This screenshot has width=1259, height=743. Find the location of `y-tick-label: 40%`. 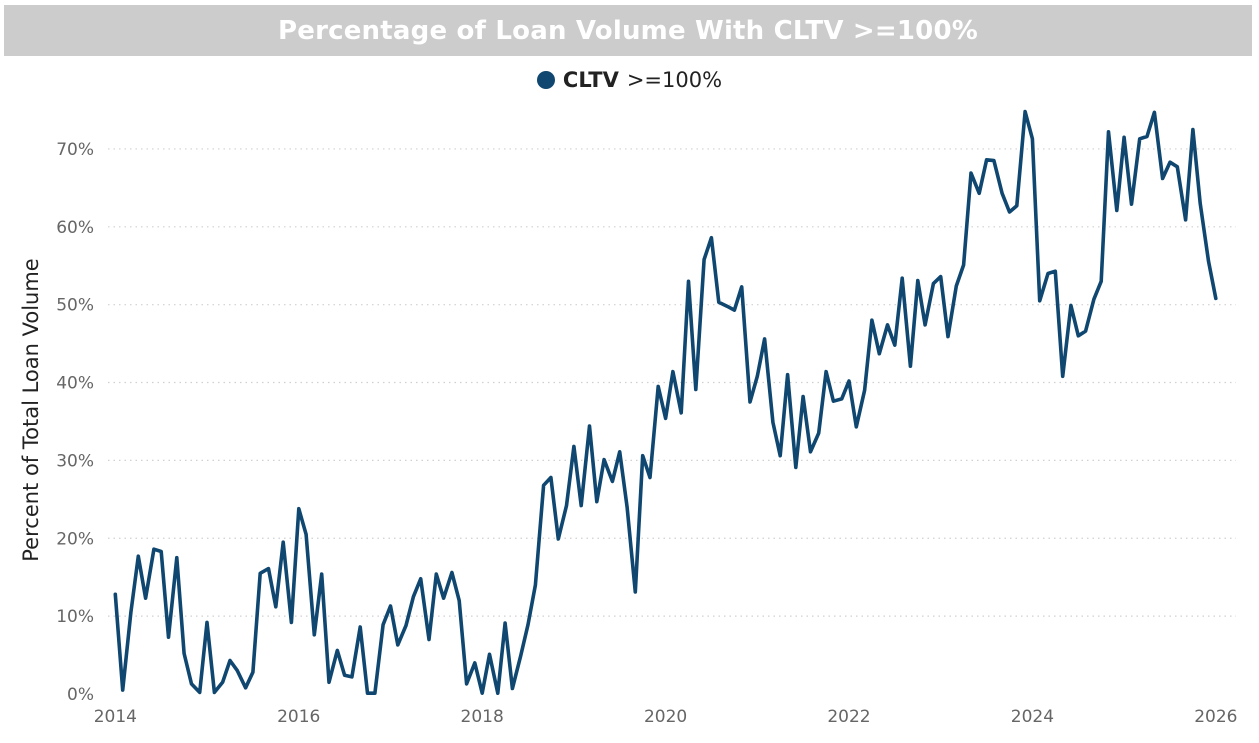

y-tick-label: 40% is located at coordinates (75, 384).